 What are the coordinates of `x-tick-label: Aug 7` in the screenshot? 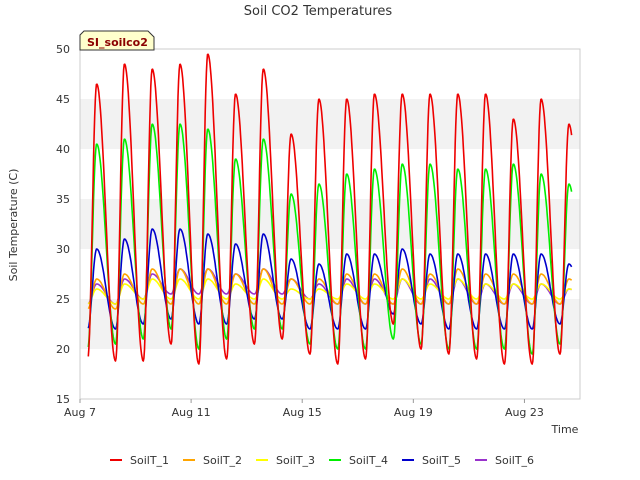 It's located at (80, 412).